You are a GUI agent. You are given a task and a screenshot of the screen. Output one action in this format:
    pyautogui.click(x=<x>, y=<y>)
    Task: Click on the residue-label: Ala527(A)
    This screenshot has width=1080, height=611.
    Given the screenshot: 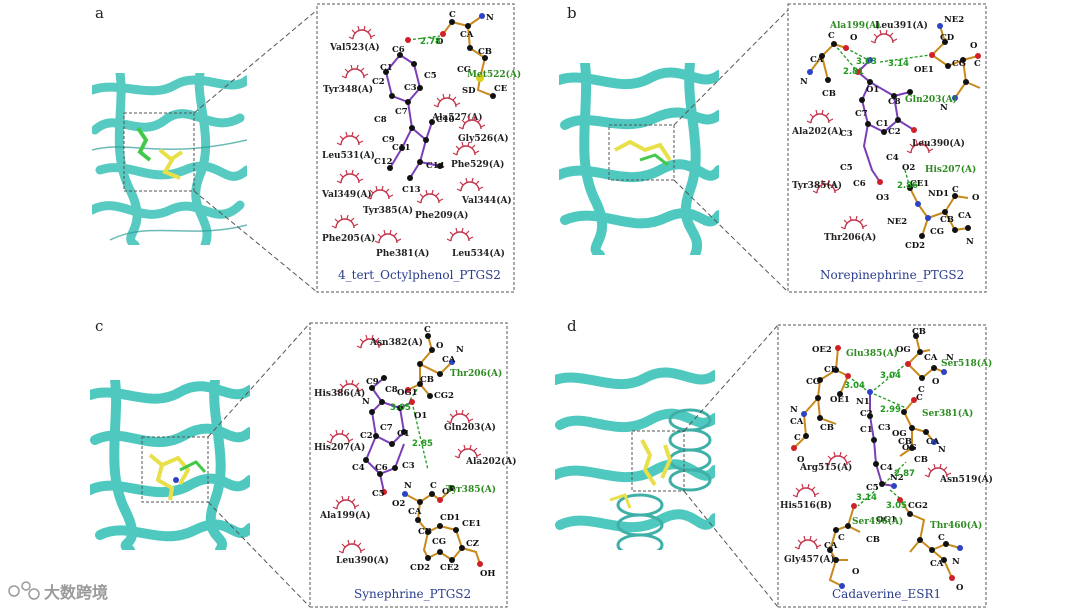 What is the action you would take?
    pyautogui.click(x=457, y=117)
    